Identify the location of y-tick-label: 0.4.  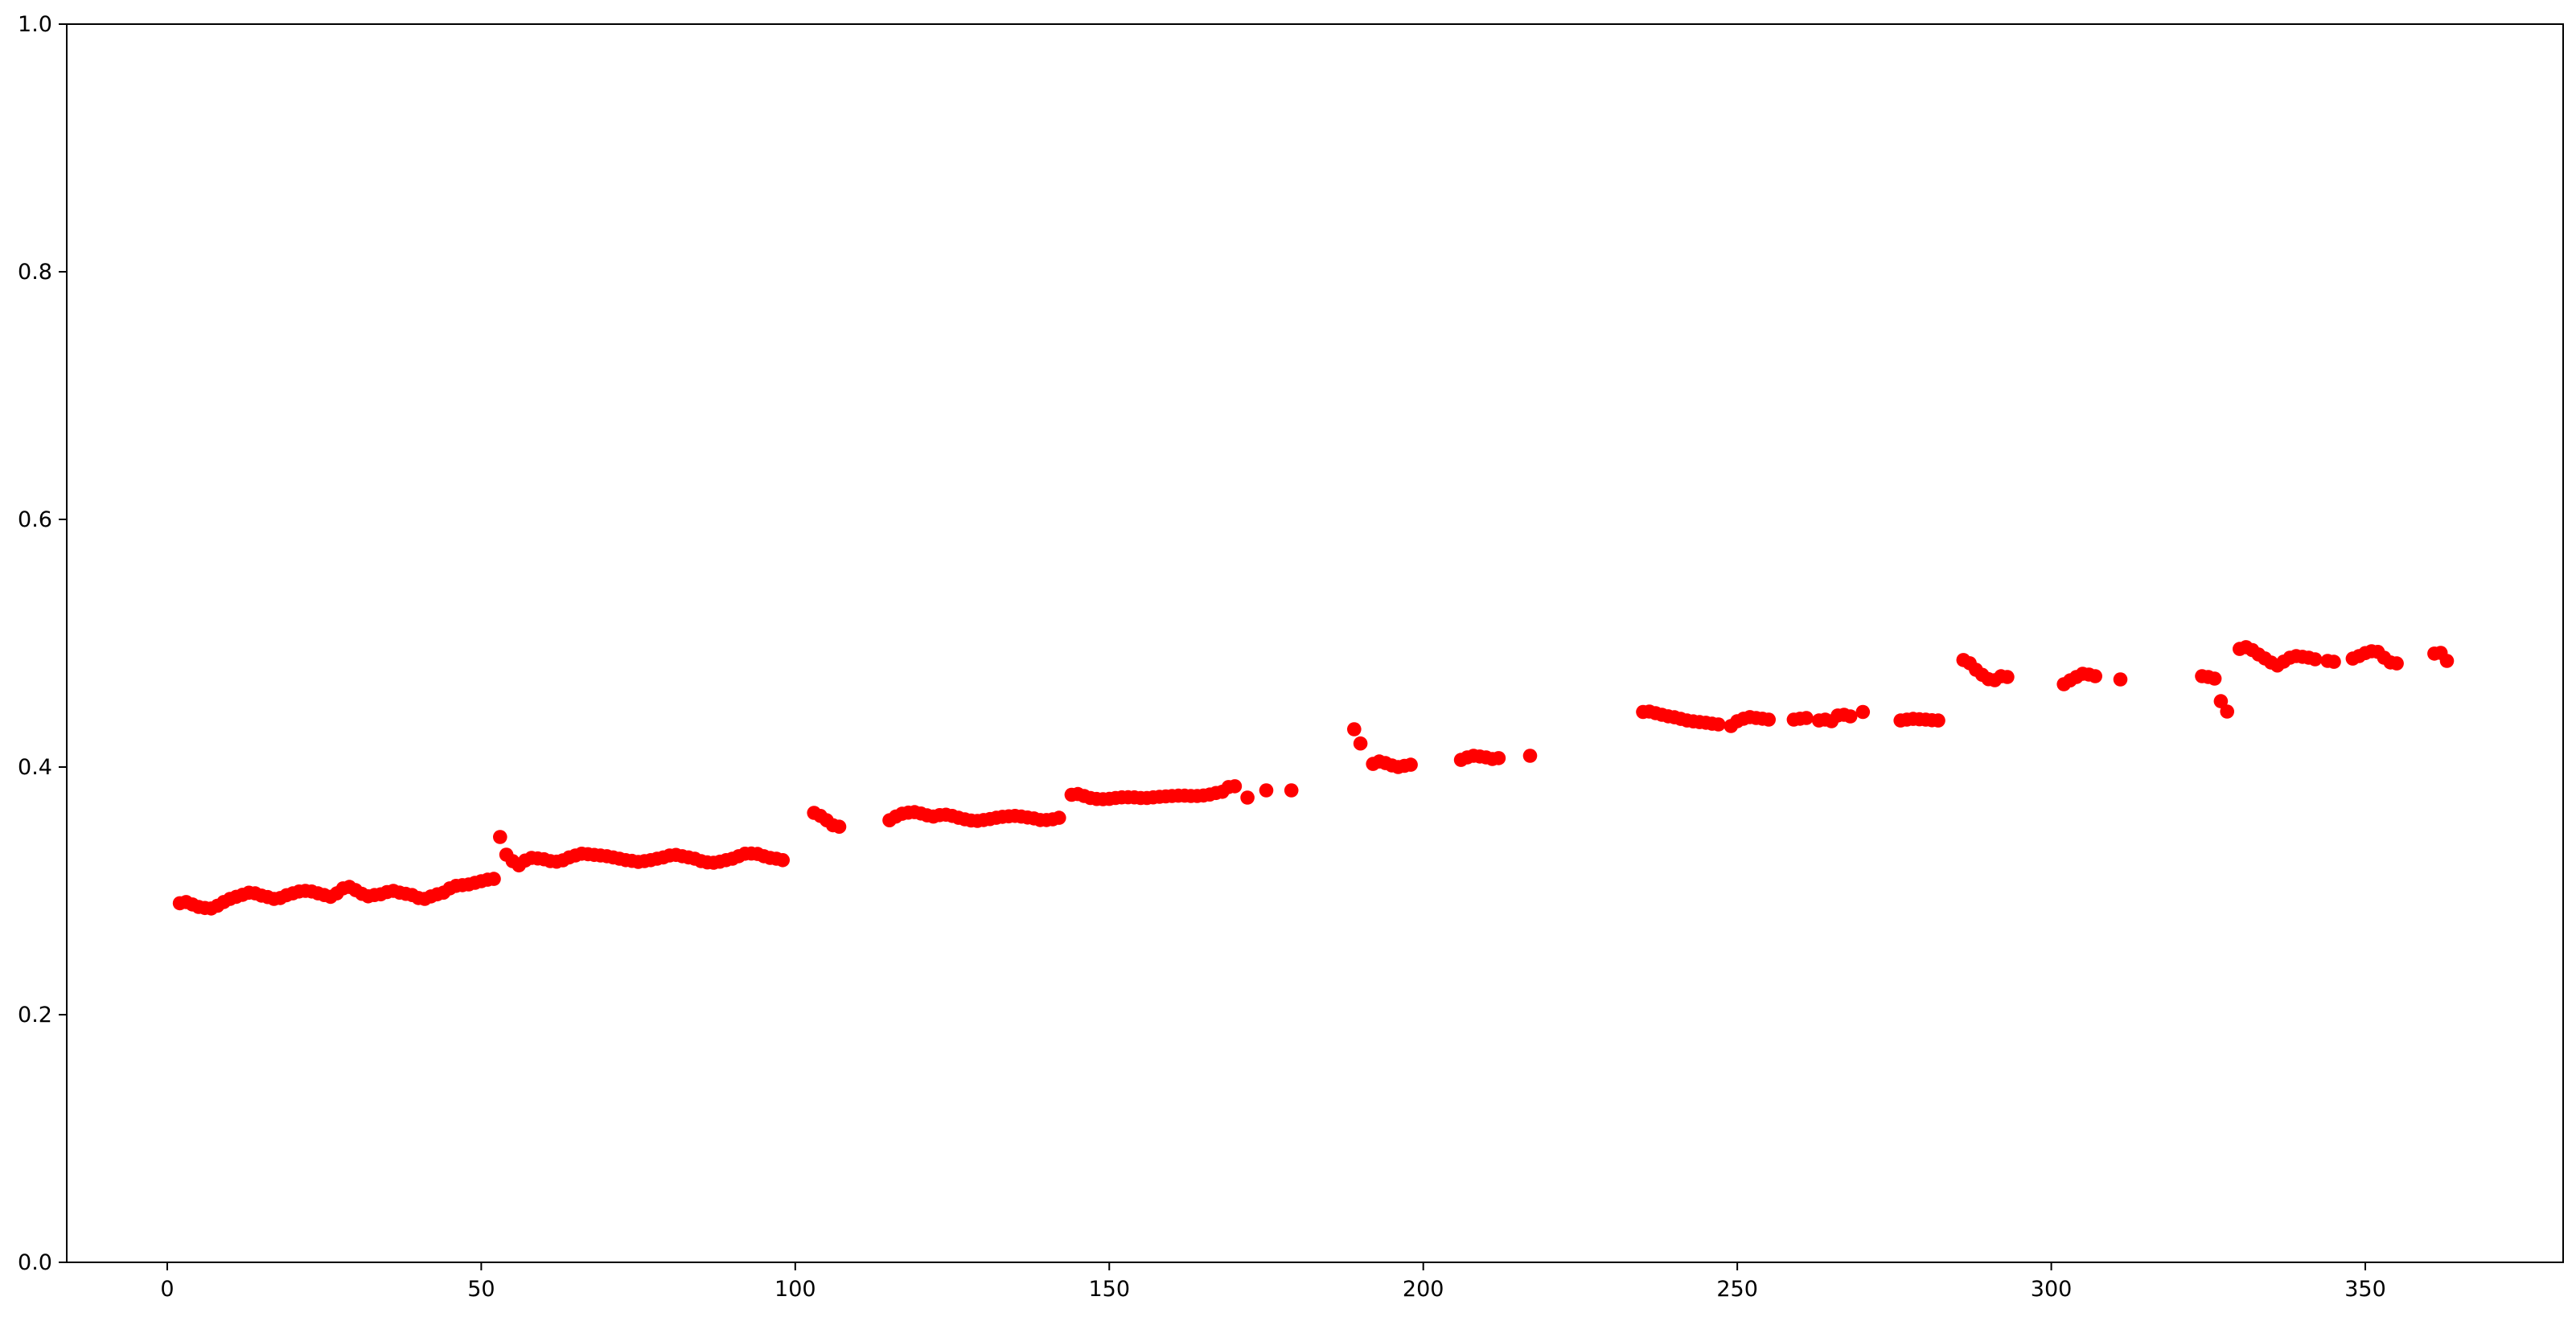
(35, 768).